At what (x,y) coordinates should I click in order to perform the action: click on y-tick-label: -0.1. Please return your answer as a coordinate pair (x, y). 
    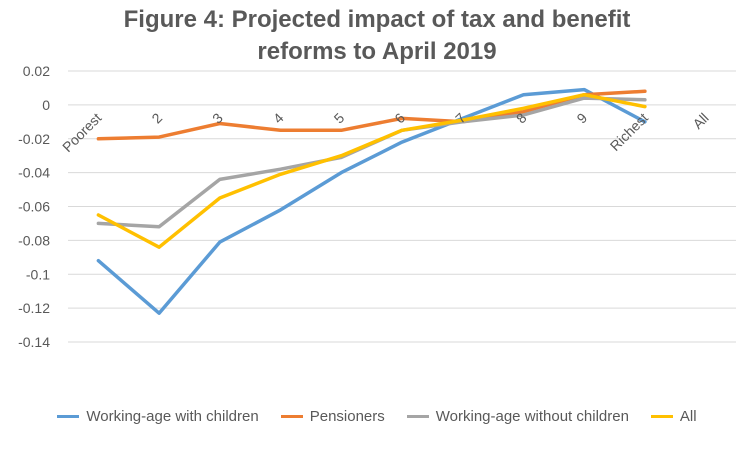
    Looking at the image, I should click on (38, 274).